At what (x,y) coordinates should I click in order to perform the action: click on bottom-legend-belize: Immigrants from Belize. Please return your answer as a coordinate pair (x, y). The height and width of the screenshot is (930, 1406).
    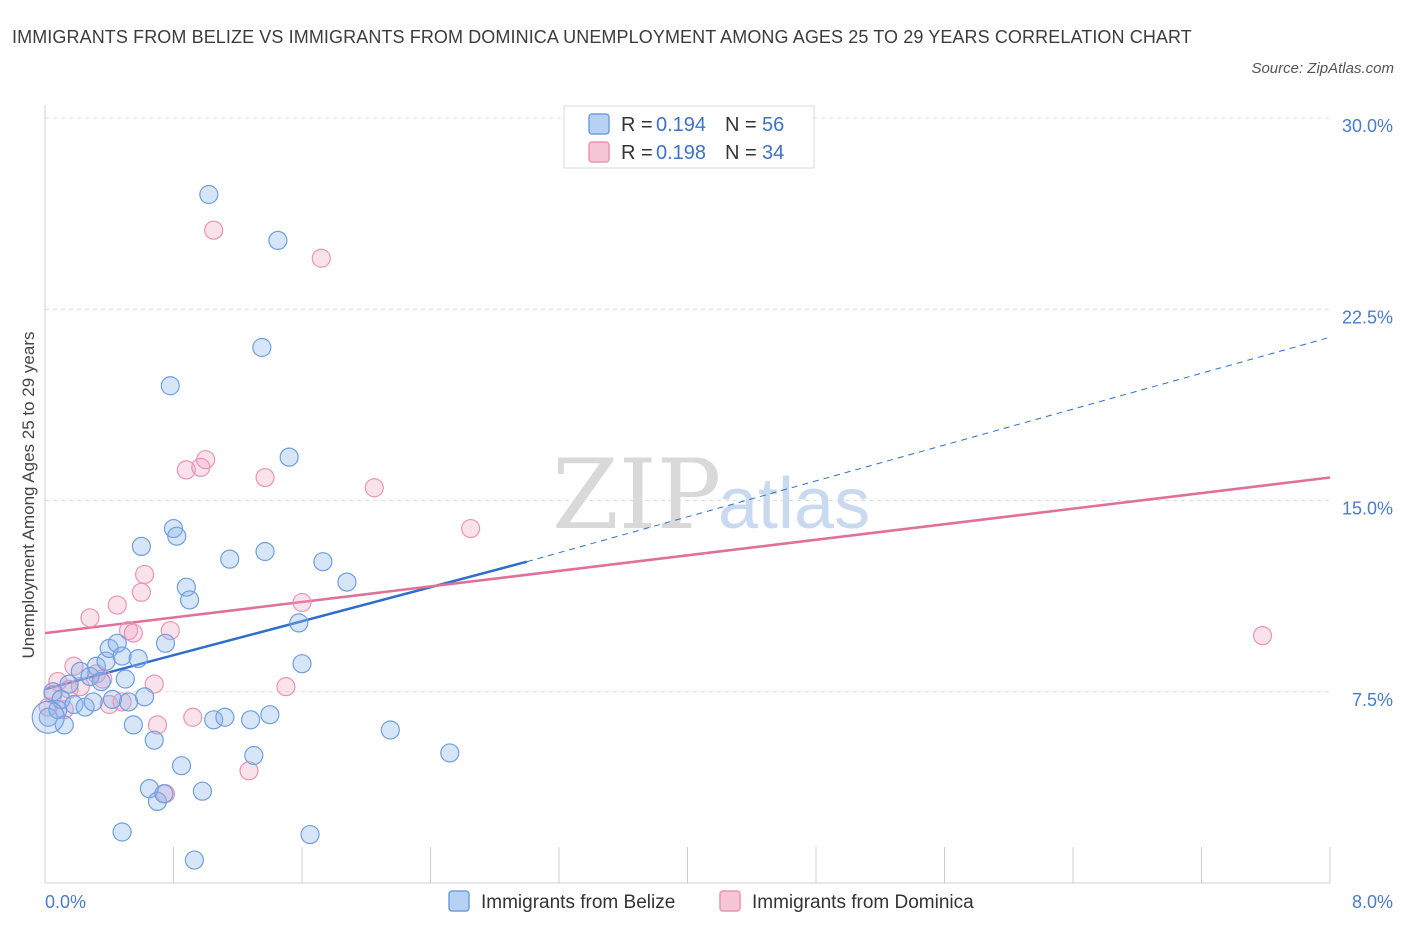
    Looking at the image, I should click on (578, 902).